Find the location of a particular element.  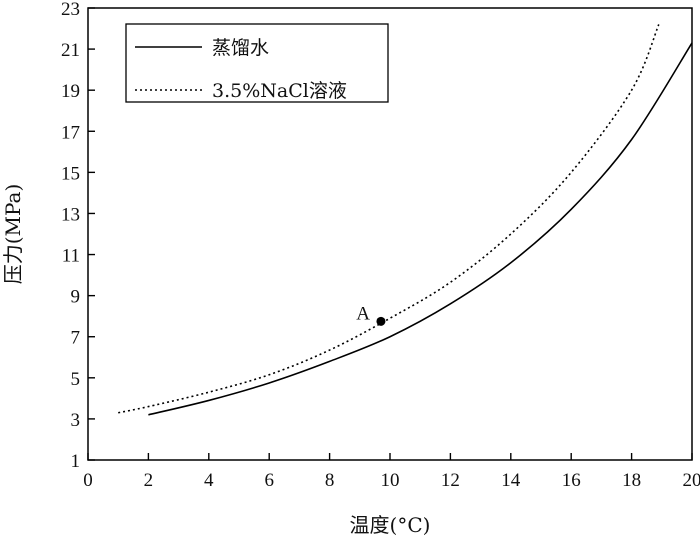

legend-label-2: 3.5%NaCl溶液 is located at coordinates (279, 91).